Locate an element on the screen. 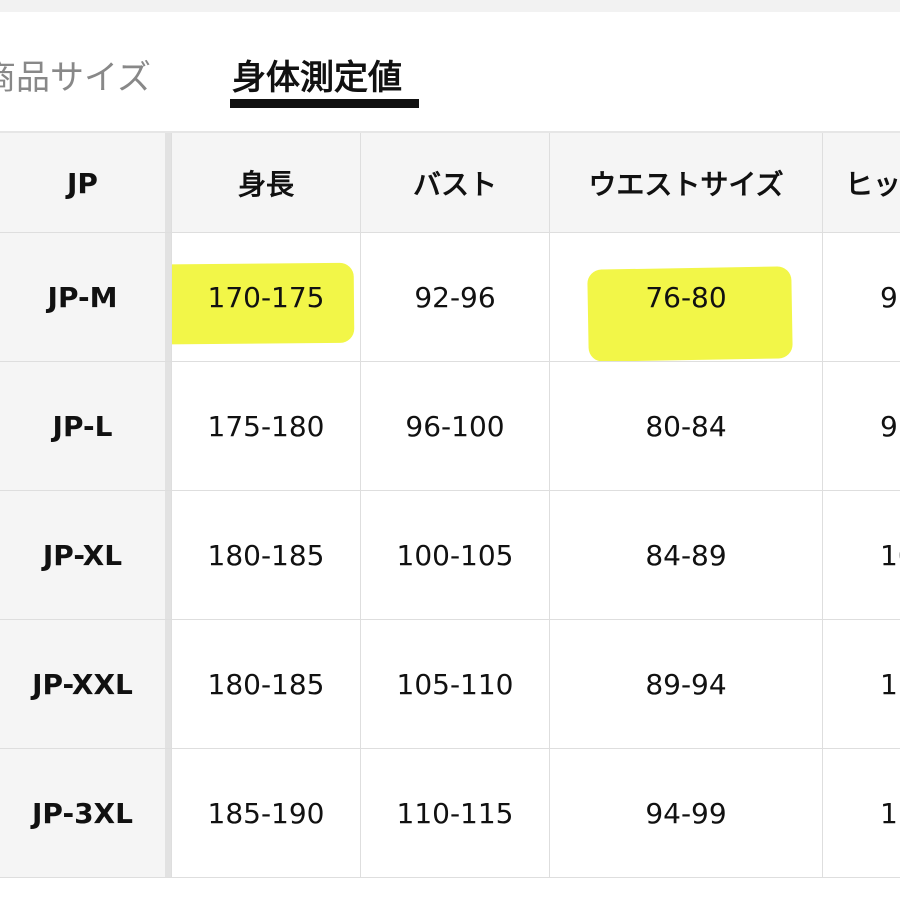  value-cell: 92-96 is located at coordinates (455, 297).